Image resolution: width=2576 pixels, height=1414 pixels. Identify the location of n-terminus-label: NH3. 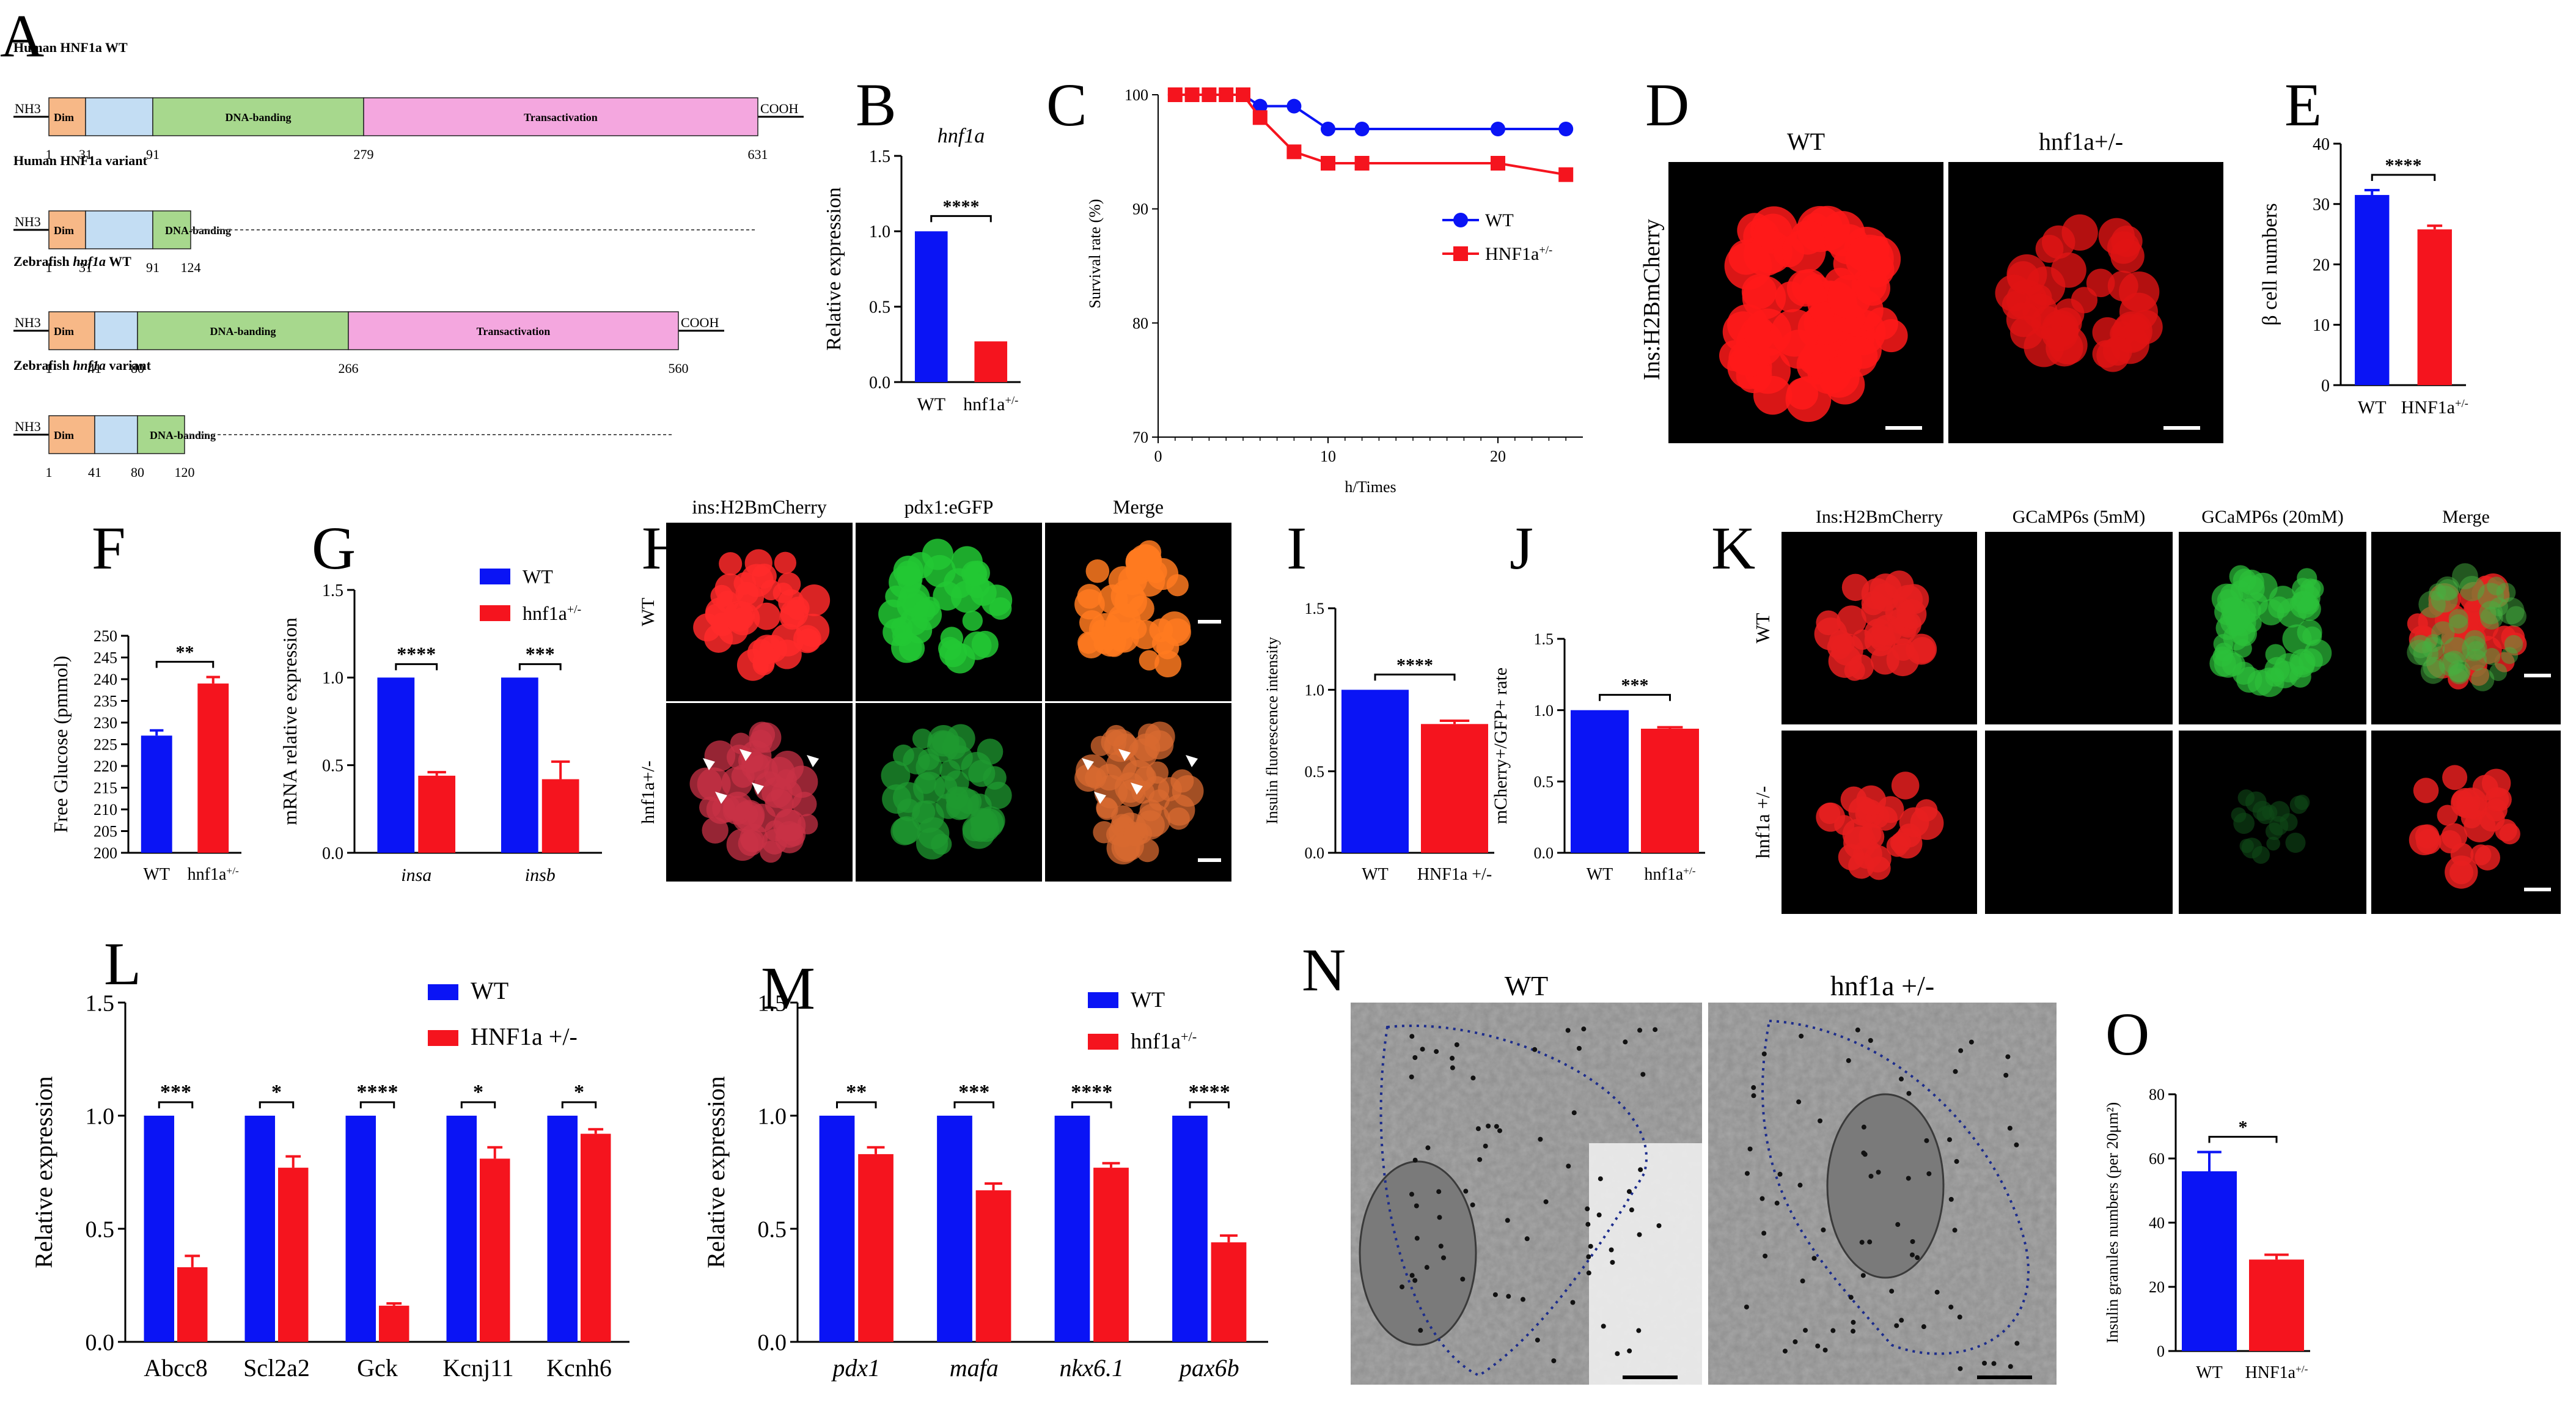
(28, 221).